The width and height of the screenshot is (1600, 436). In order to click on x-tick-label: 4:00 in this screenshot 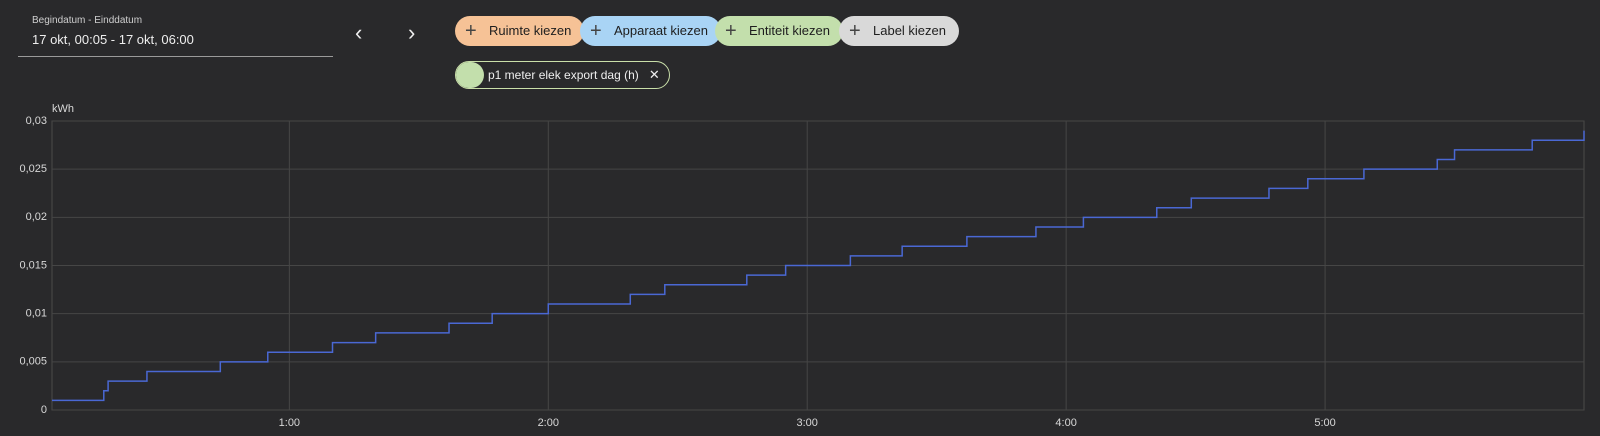, I will do `click(1065, 423)`.